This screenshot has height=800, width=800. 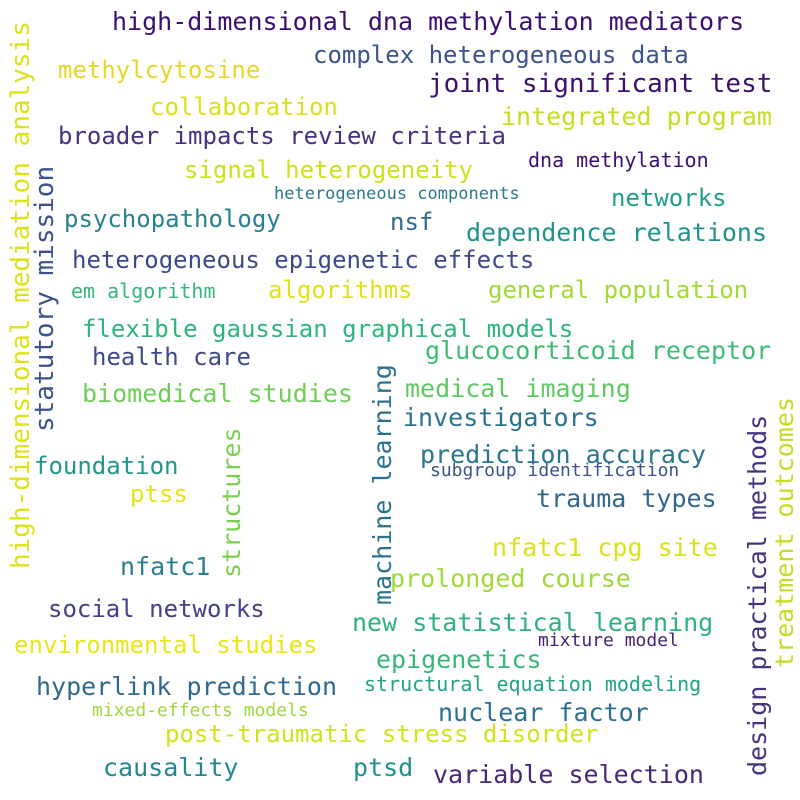 I want to click on word-foundation: foundation, so click(x=106, y=466).